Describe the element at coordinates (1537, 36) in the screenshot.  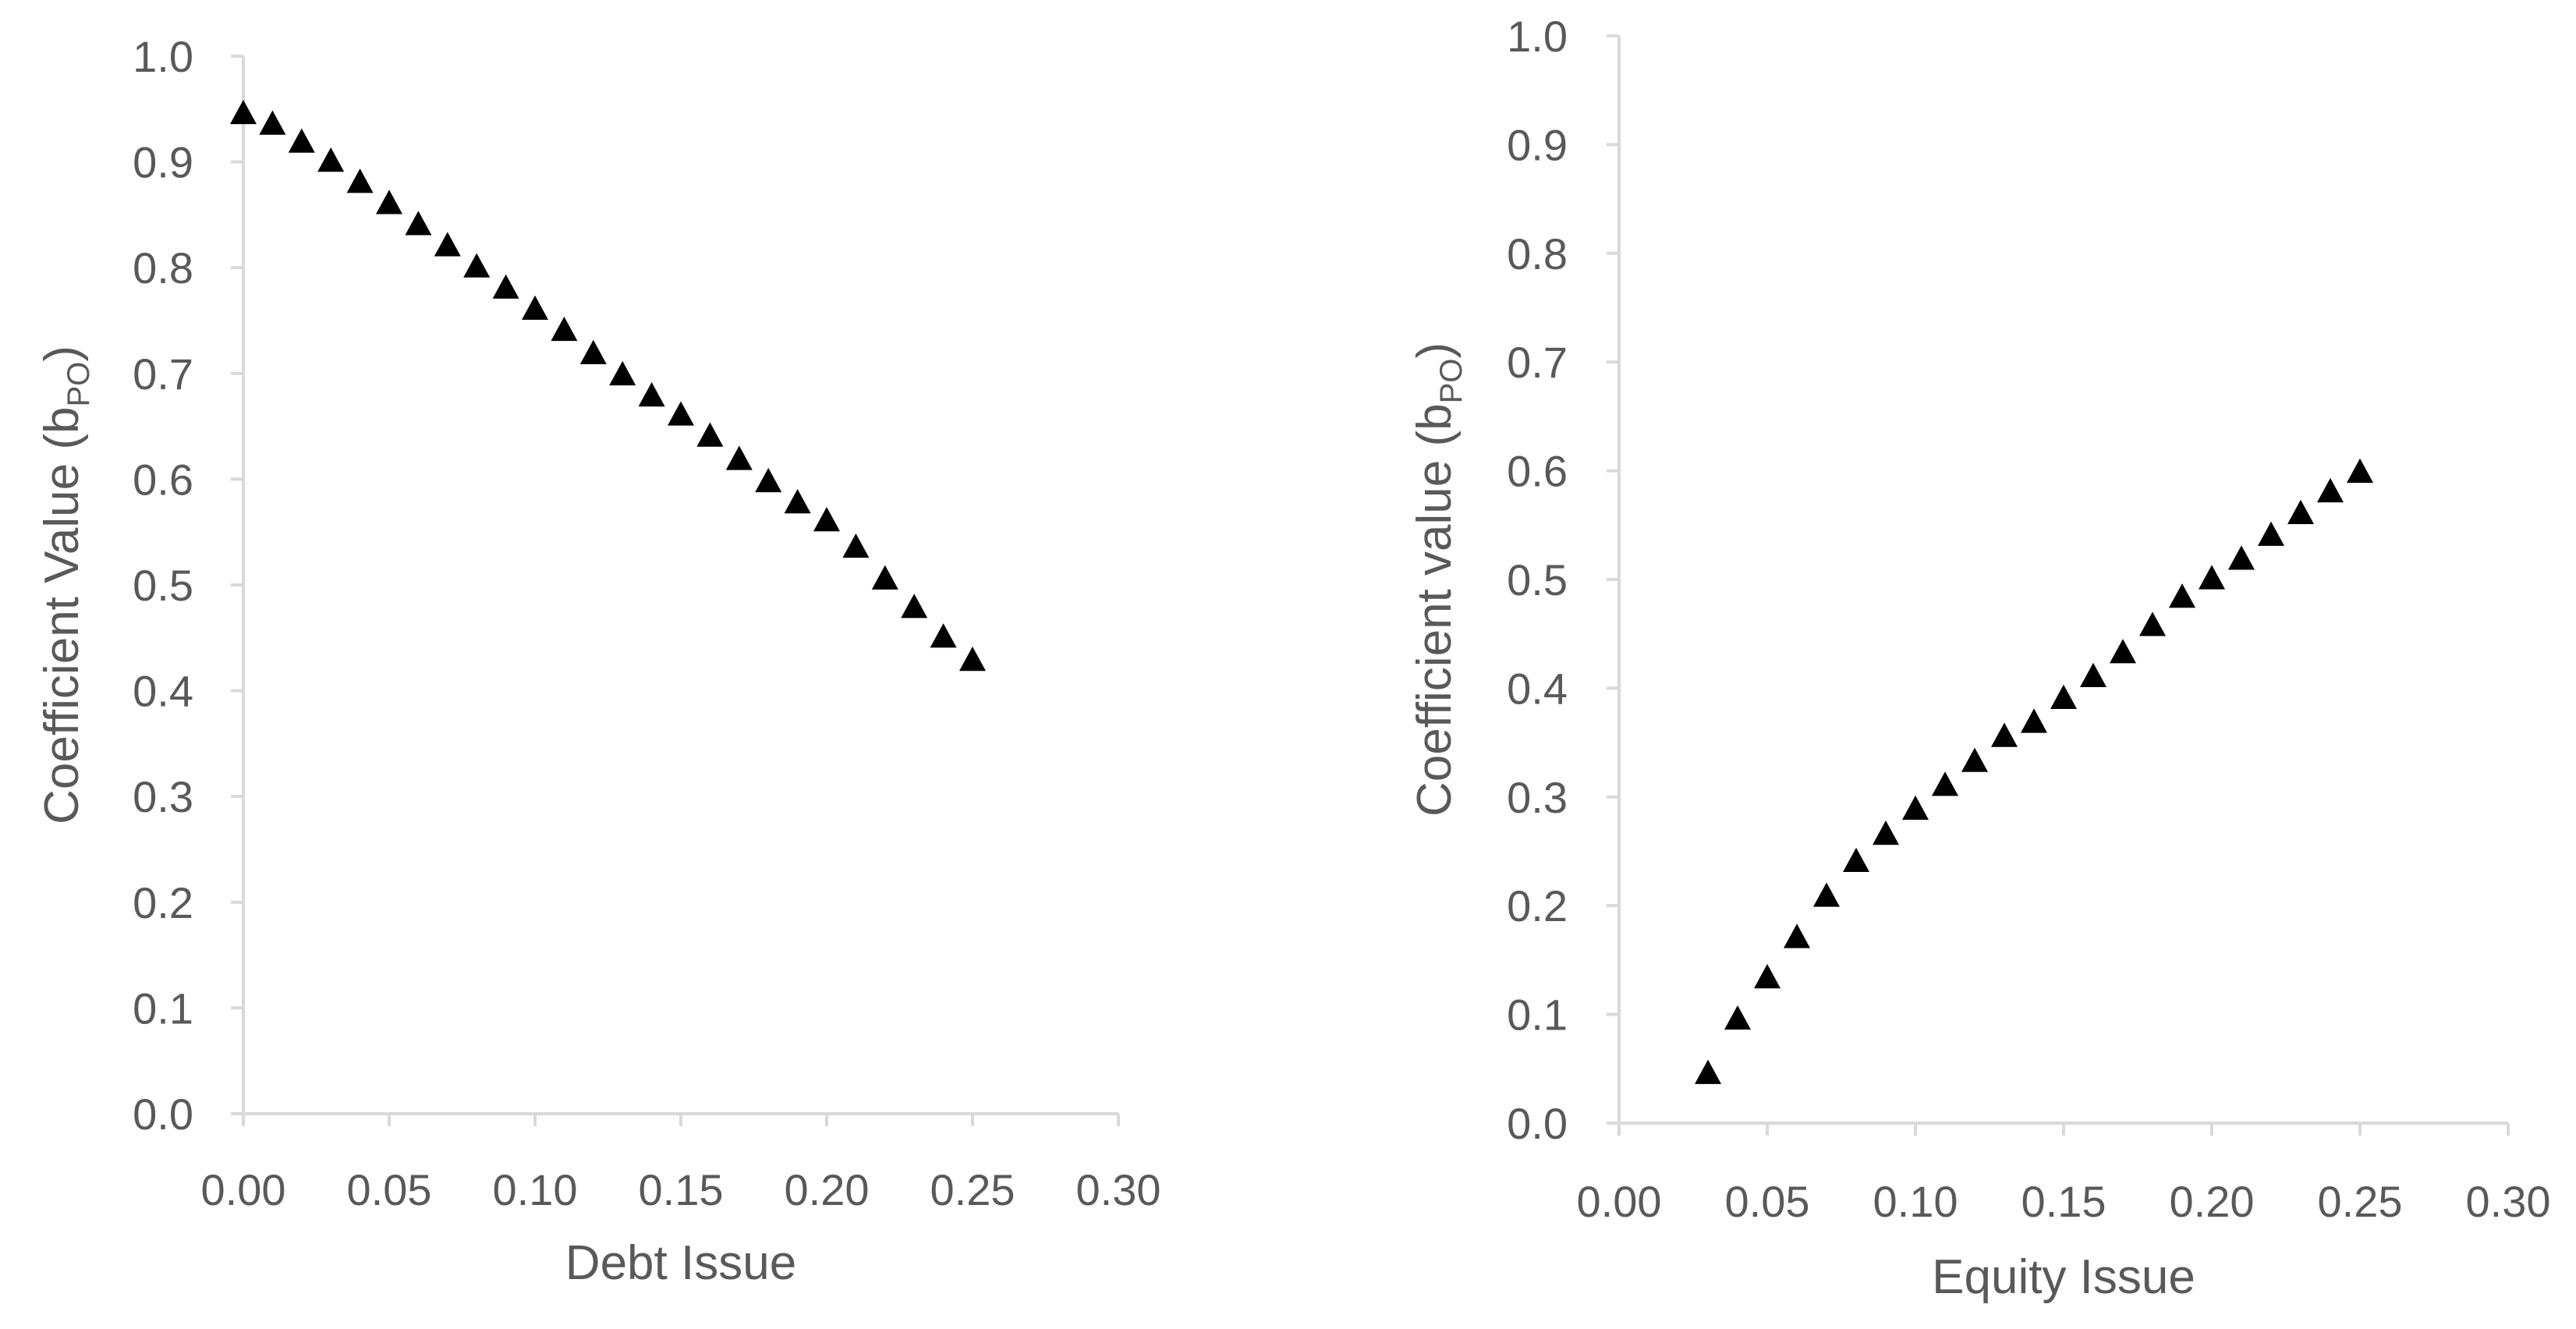
I see `equity-issue-y-tick-label: 1.0` at that location.